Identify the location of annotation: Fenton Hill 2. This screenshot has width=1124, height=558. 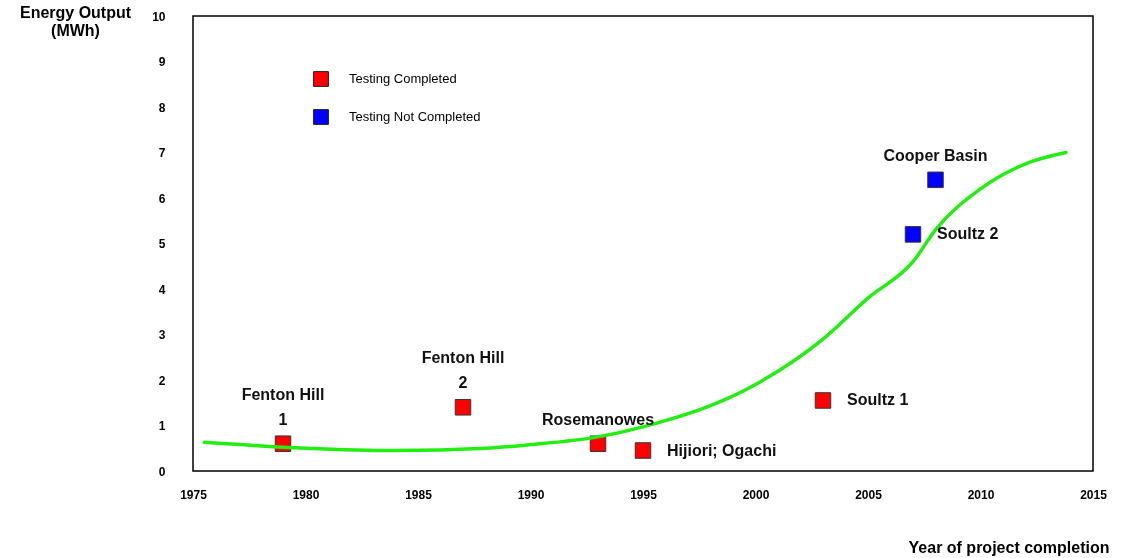
(463, 370).